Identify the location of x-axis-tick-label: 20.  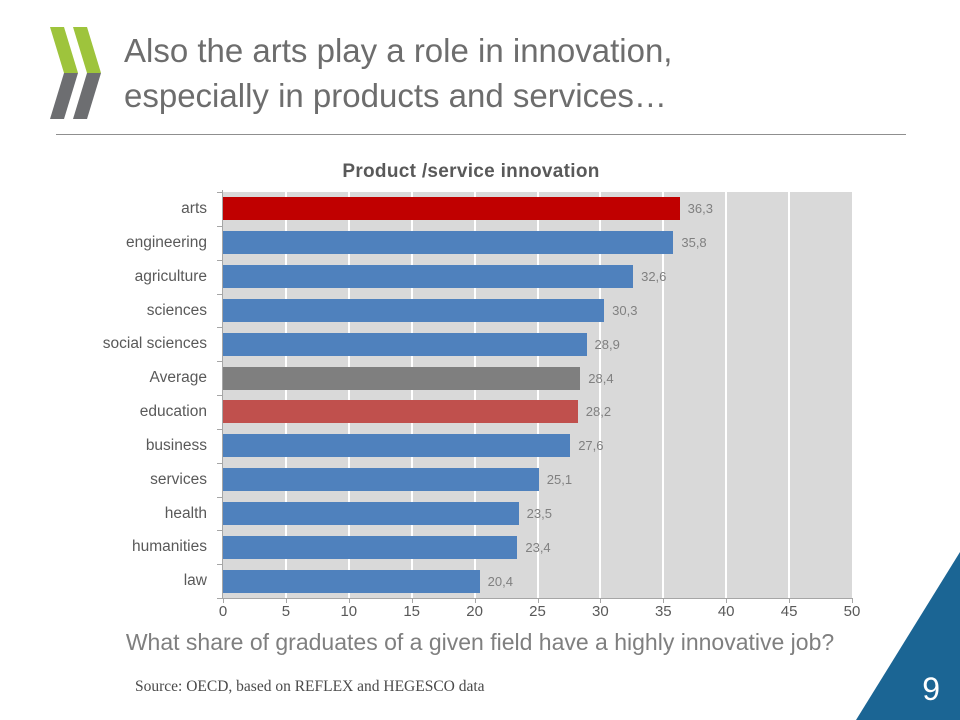
(474, 611).